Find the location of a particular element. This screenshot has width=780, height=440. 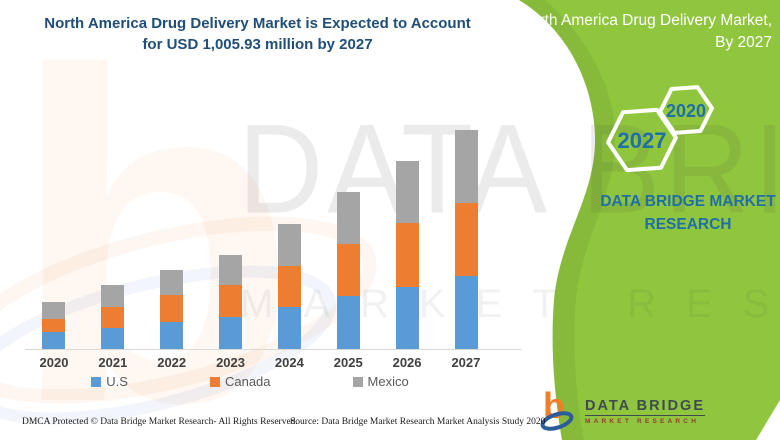

bar-2026-segment-mexico is located at coordinates (407, 192).